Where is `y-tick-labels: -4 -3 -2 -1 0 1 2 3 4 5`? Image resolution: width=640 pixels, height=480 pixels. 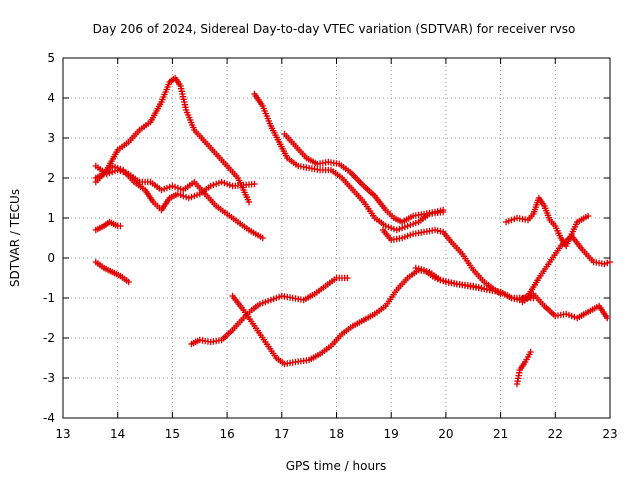 y-tick-labels: -4 -3 -2 -1 0 1 2 3 4 5 is located at coordinates (49, 238).